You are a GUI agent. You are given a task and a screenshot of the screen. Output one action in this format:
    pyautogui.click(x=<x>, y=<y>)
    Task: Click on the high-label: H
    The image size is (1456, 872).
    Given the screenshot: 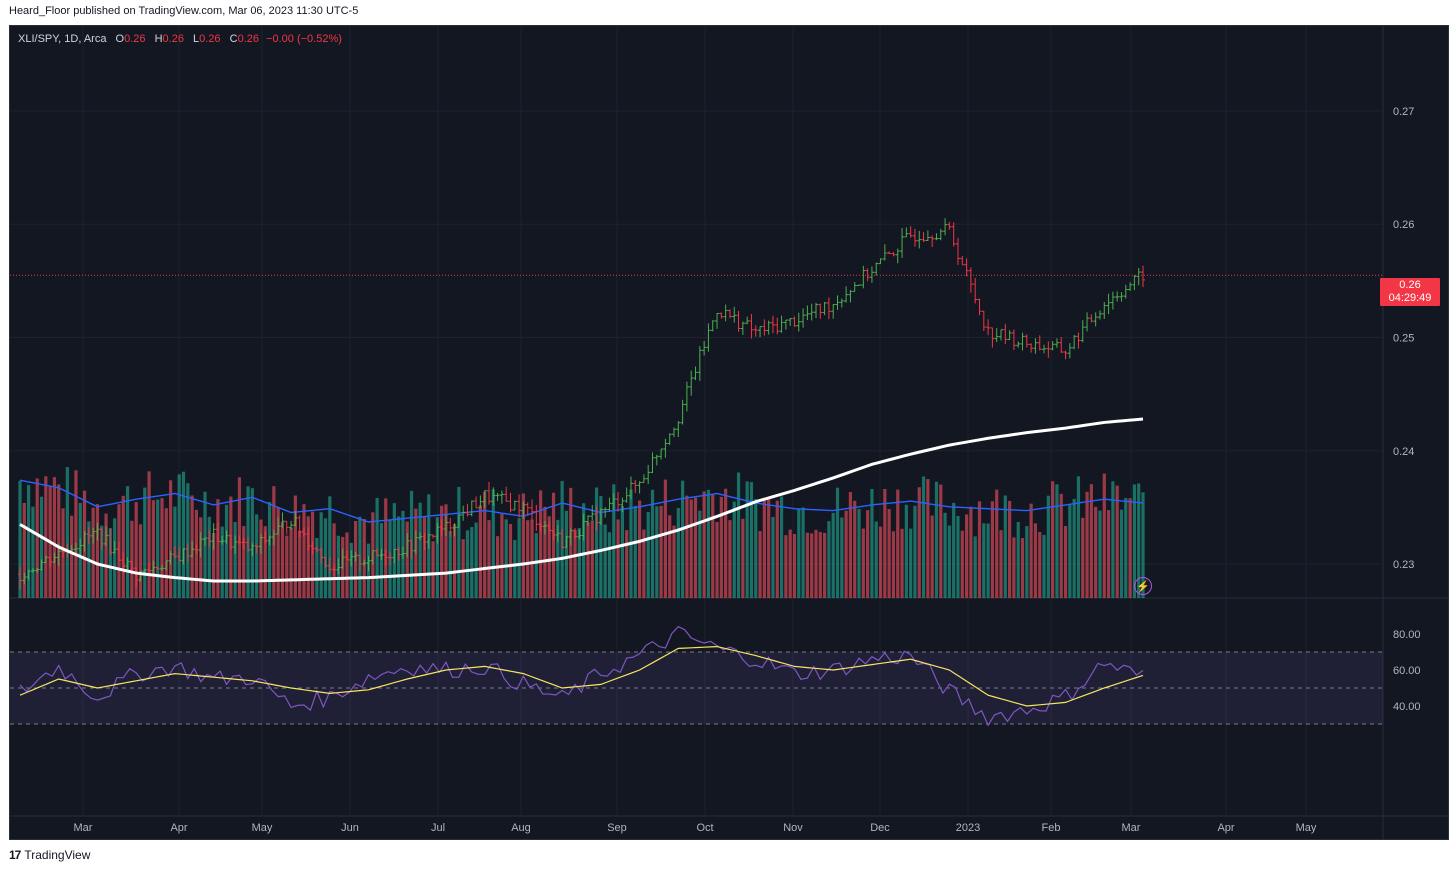 What is the action you would take?
    pyautogui.click(x=158, y=39)
    